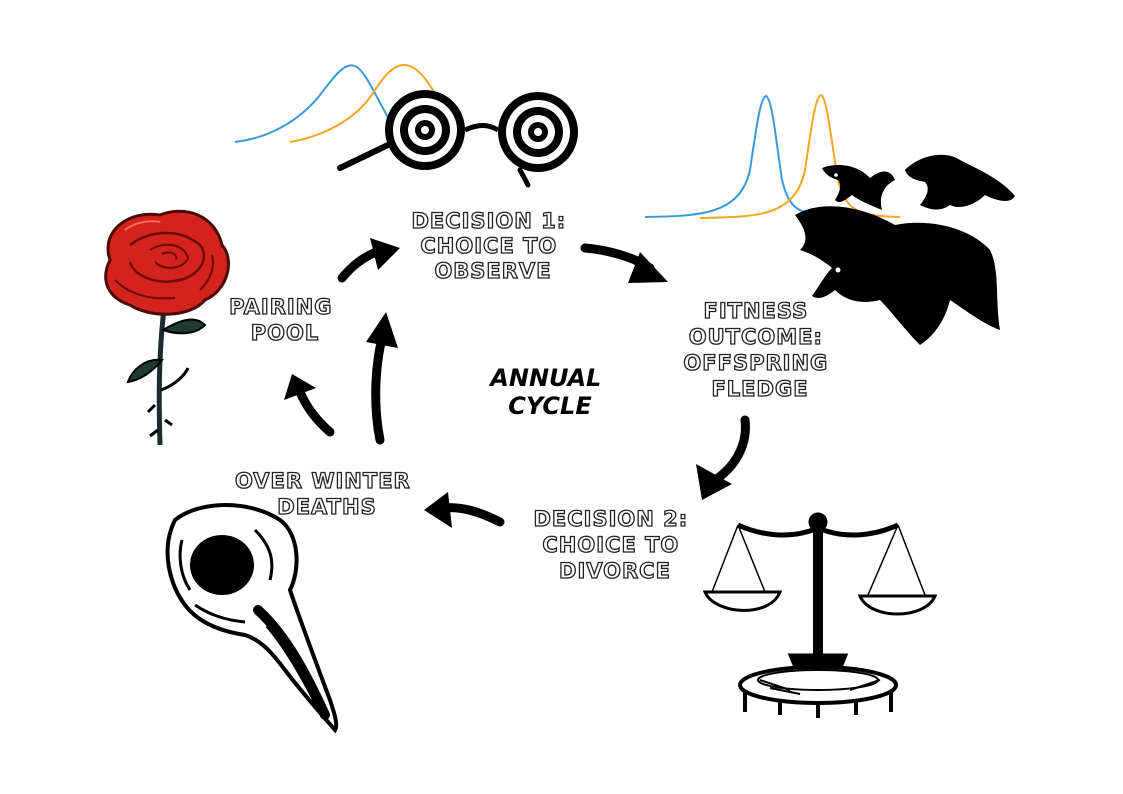 The image size is (1123, 794). I want to click on bird-skull-icon, so click(252, 618).